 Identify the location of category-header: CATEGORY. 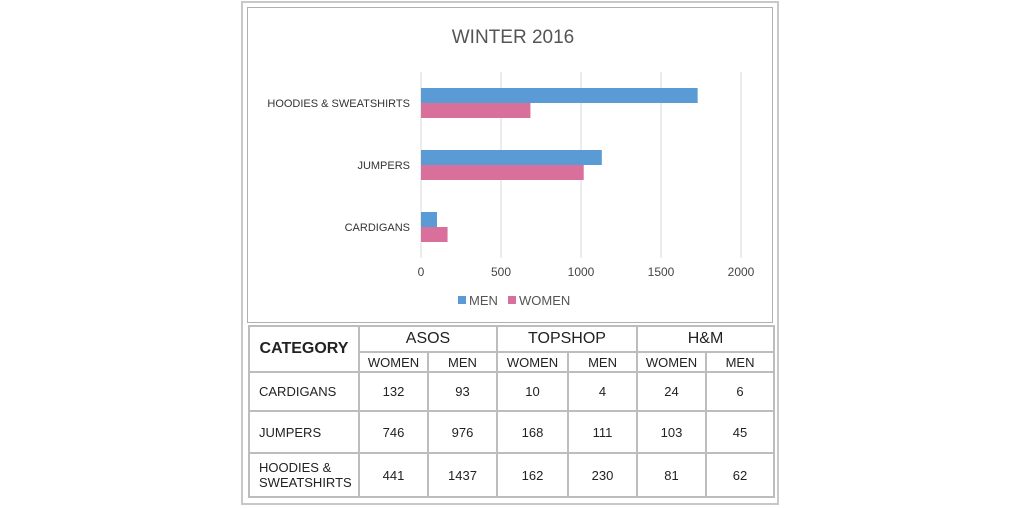
(304, 349).